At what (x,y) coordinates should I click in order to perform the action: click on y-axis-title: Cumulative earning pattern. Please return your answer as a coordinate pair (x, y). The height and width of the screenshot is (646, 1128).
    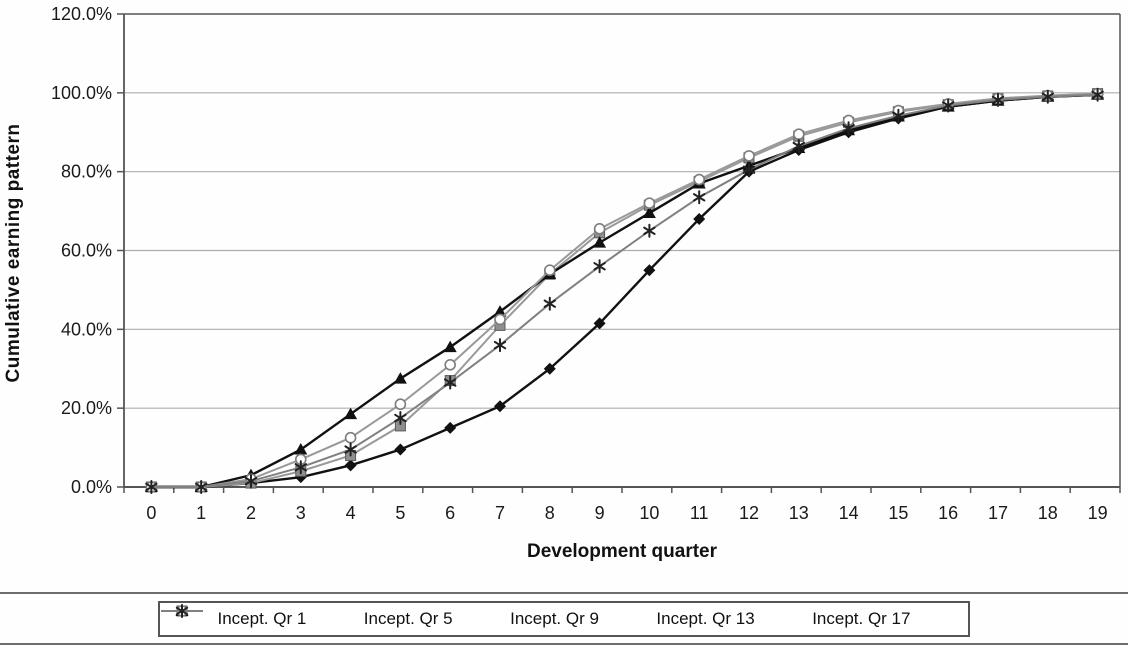
    Looking at the image, I should click on (13, 253).